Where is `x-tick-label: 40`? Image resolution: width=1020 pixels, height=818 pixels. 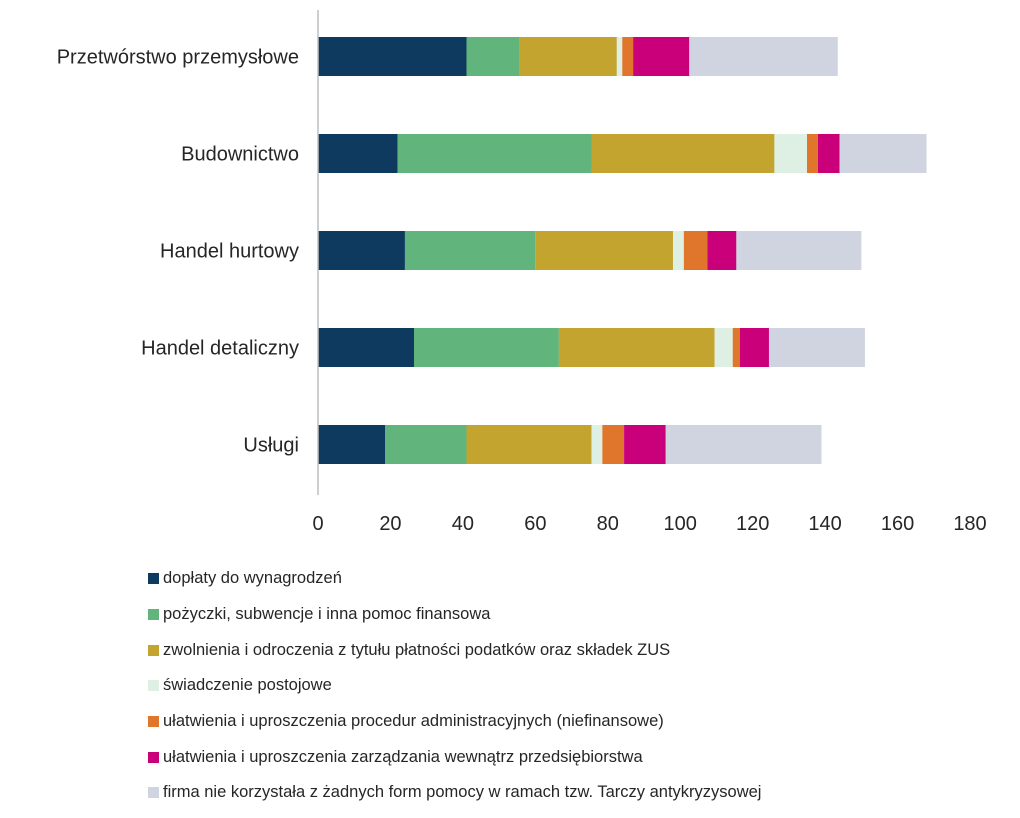 x-tick-label: 40 is located at coordinates (463, 524).